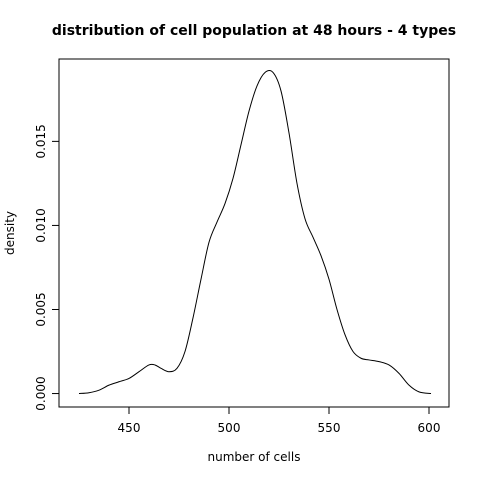 This screenshot has width=480, height=480. Describe the element at coordinates (254, 457) in the screenshot. I see `x-axis-label: number of cells` at that location.